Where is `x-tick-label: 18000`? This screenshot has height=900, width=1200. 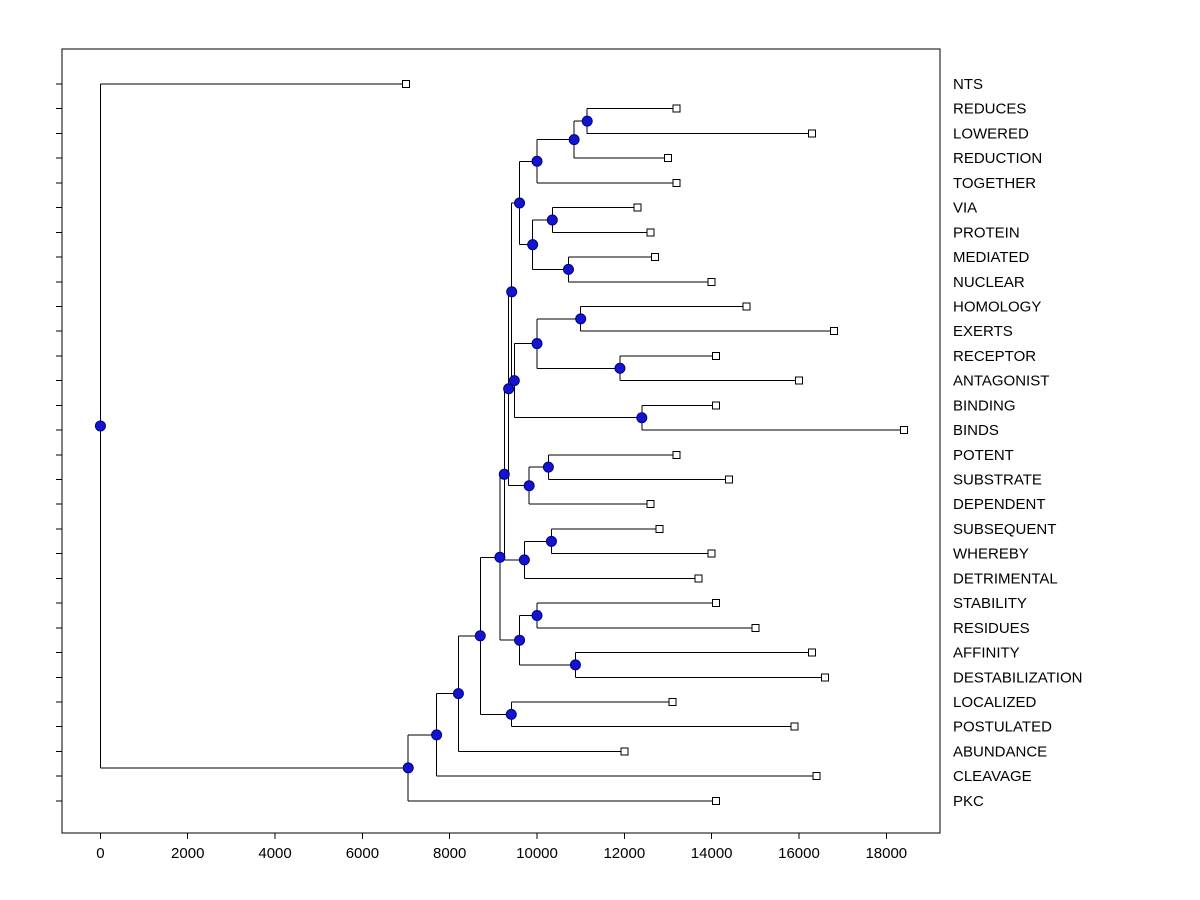 x-tick-label: 18000 is located at coordinates (886, 853).